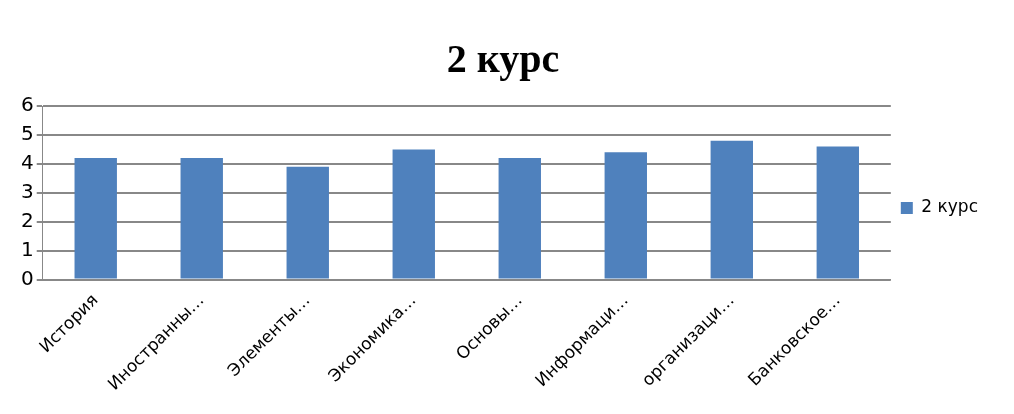 Image resolution: width=1014 pixels, height=414 pixels. Describe the element at coordinates (27, 248) in the screenshot. I see `y-tick-label: 1` at that location.